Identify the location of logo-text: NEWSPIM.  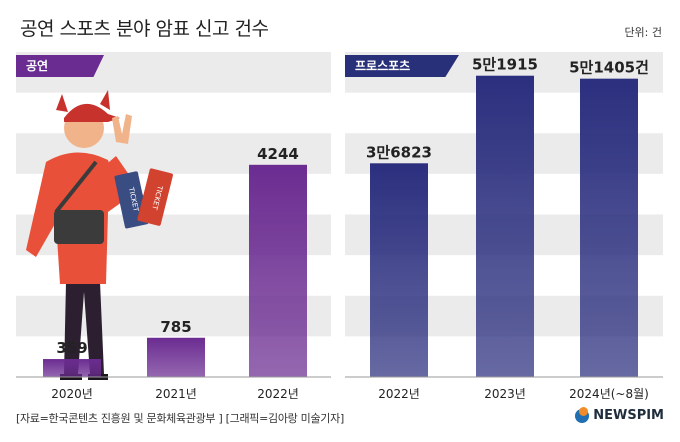
(628, 415).